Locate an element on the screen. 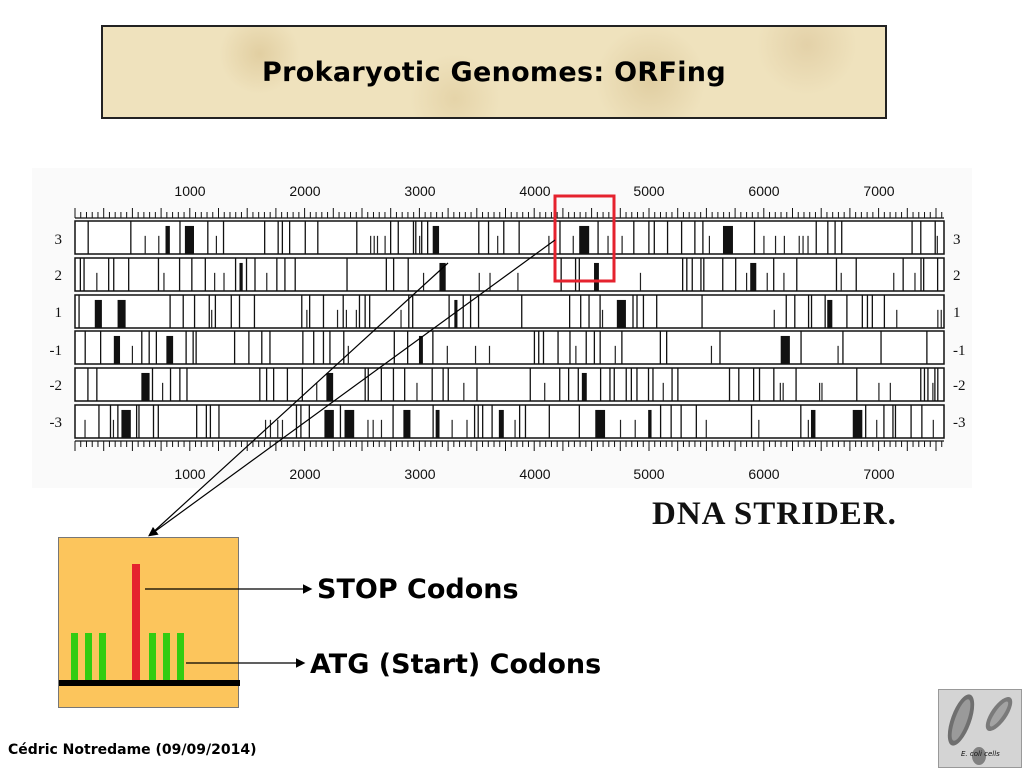 The height and width of the screenshot is (768, 1024). axis-labels-bottom: 1000 2000 3000 4000 5000 6000 7000 is located at coordinates (534, 474).